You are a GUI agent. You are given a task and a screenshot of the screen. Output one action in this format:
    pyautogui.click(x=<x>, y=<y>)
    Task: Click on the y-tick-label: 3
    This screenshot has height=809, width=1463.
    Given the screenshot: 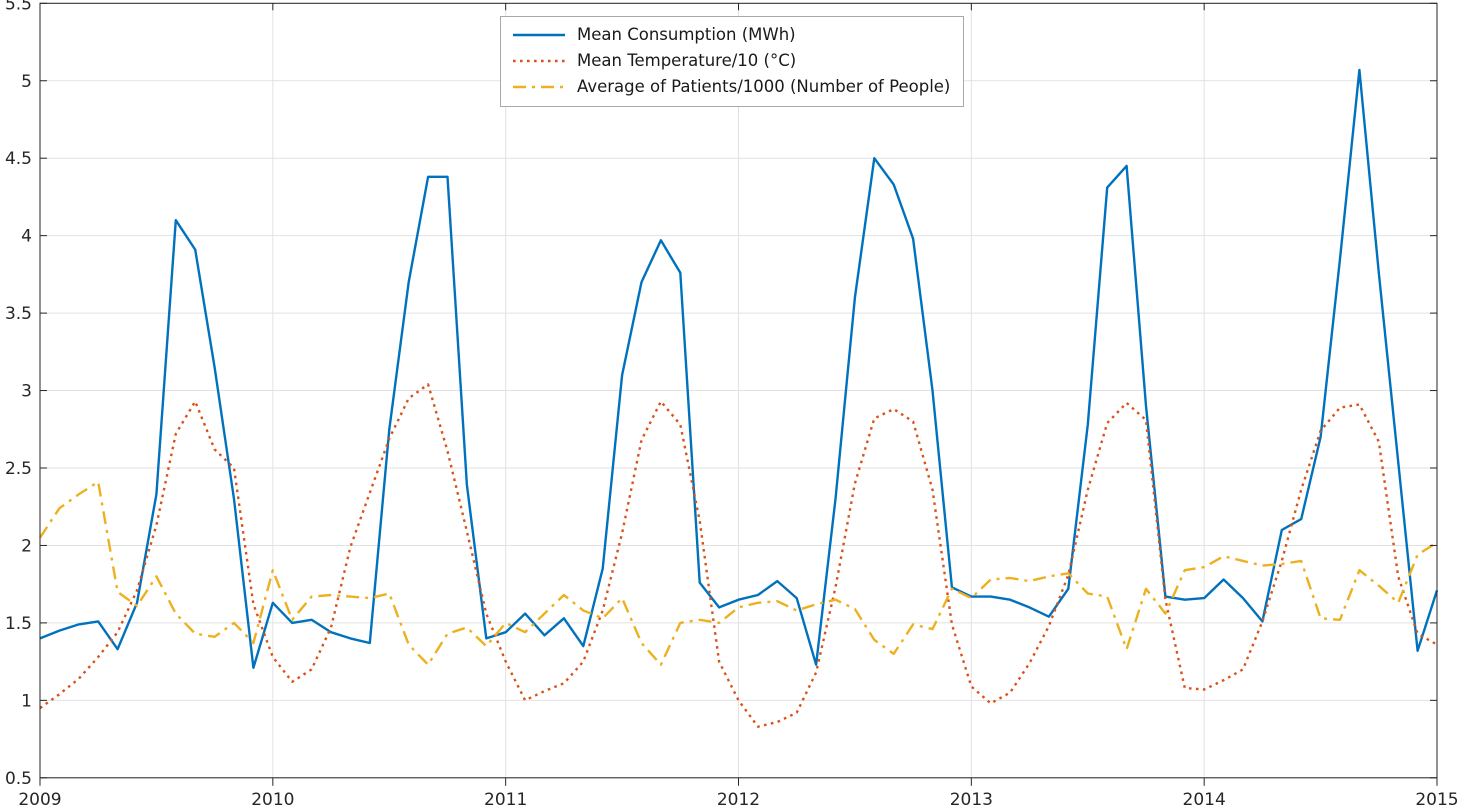 What is the action you would take?
    pyautogui.click(x=26, y=392)
    